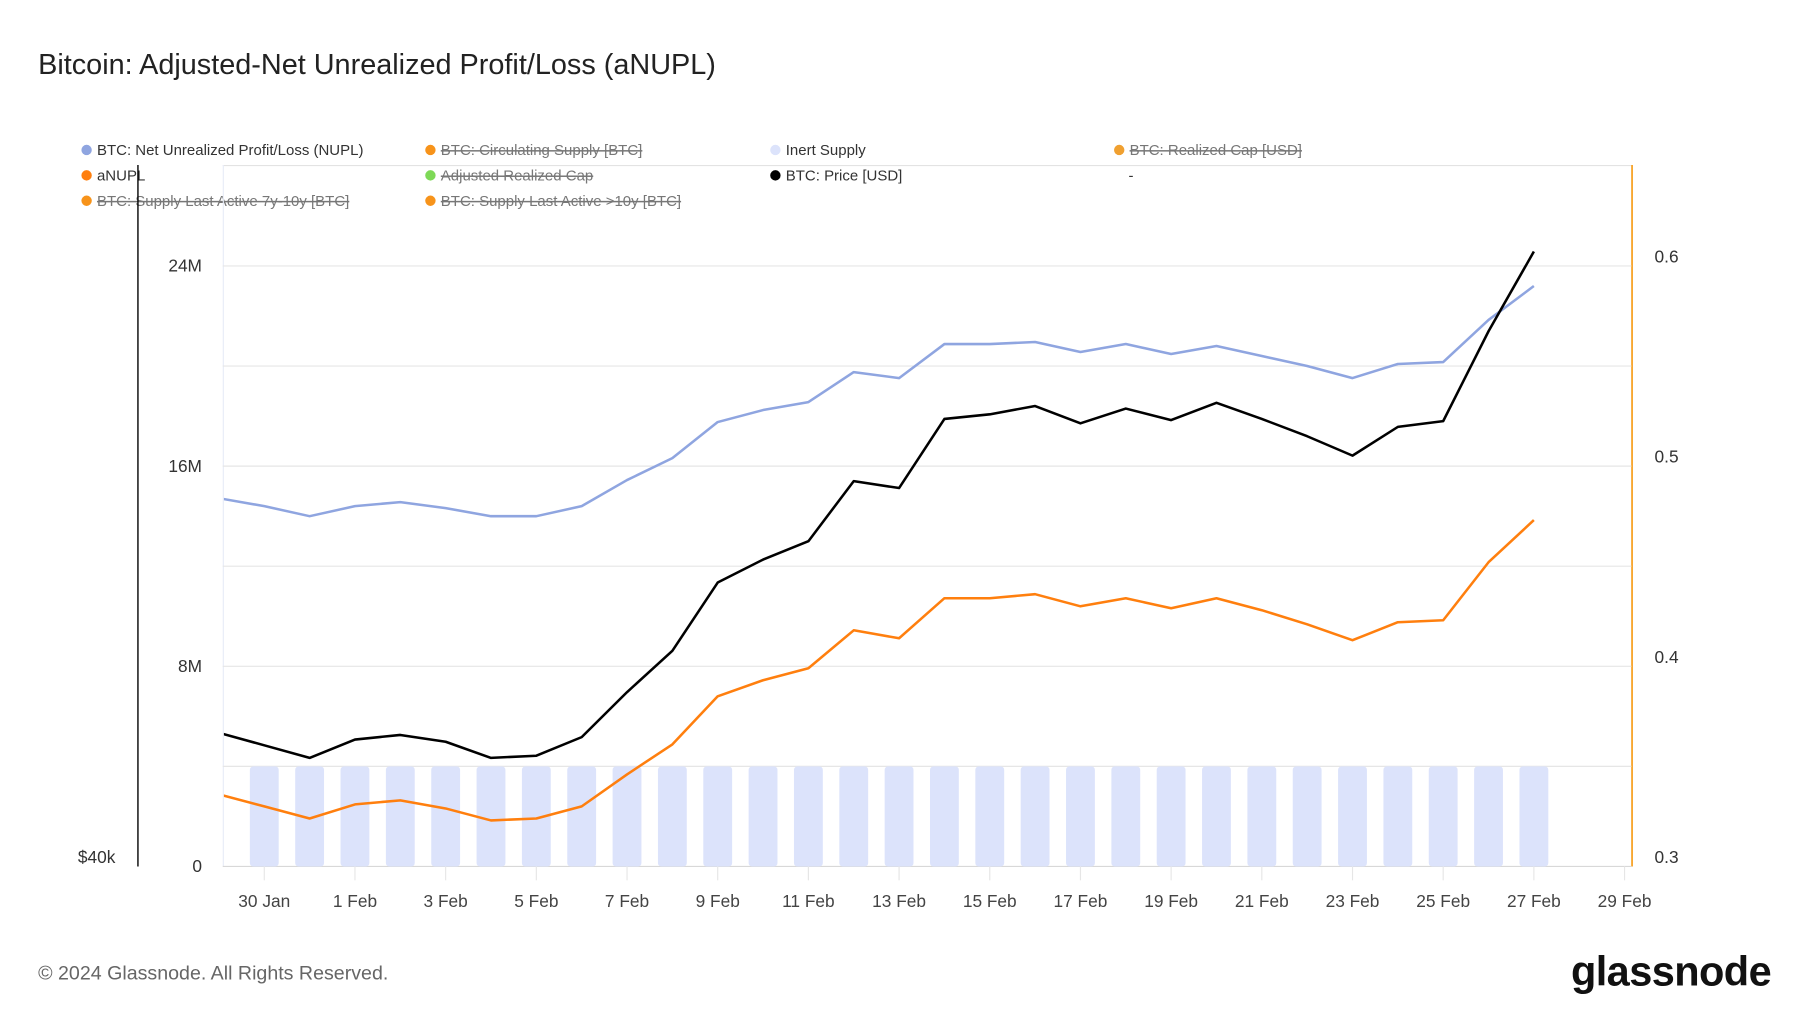 This screenshot has height=1013, width=1800. Describe the element at coordinates (718, 901) in the screenshot. I see `x-axis-tick-label: 9 Feb` at that location.